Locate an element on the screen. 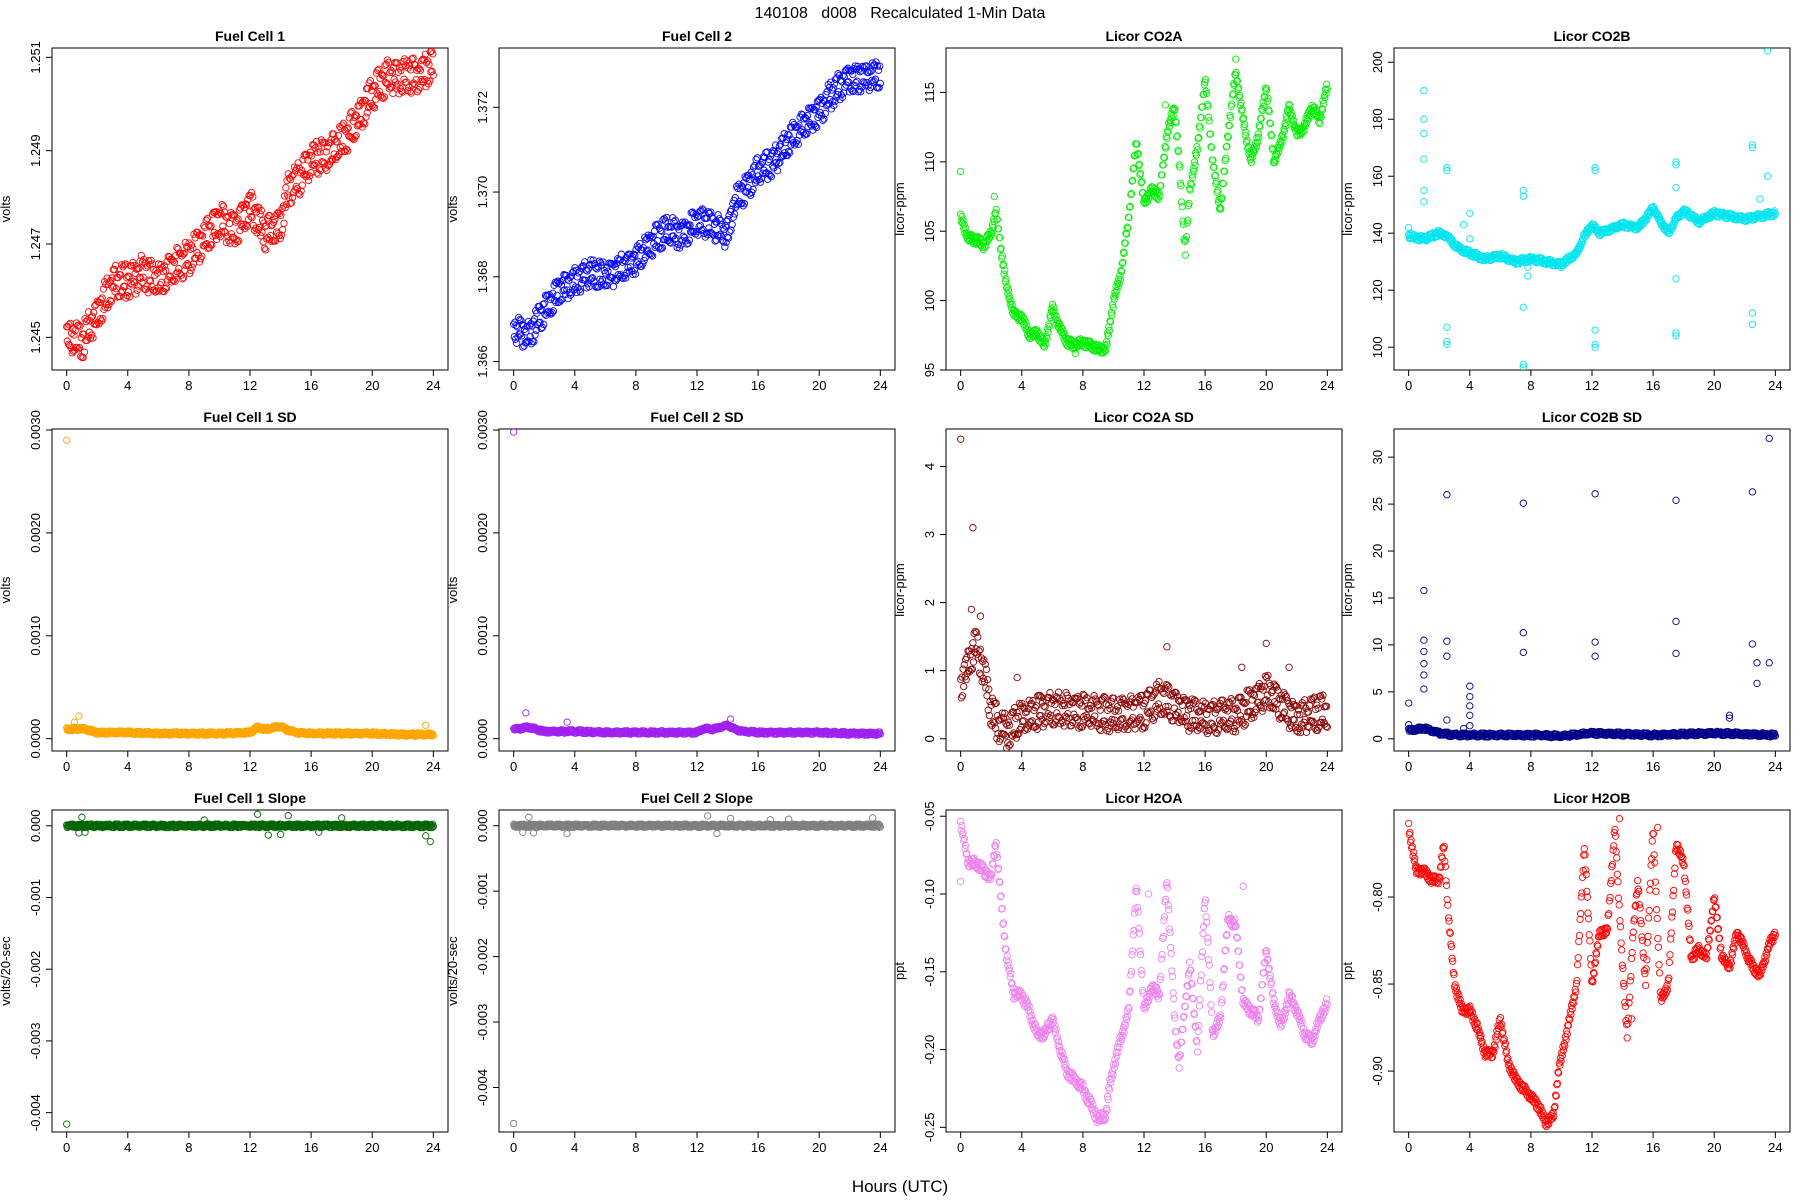  y-axis-label: volts is located at coordinates (6, 589).